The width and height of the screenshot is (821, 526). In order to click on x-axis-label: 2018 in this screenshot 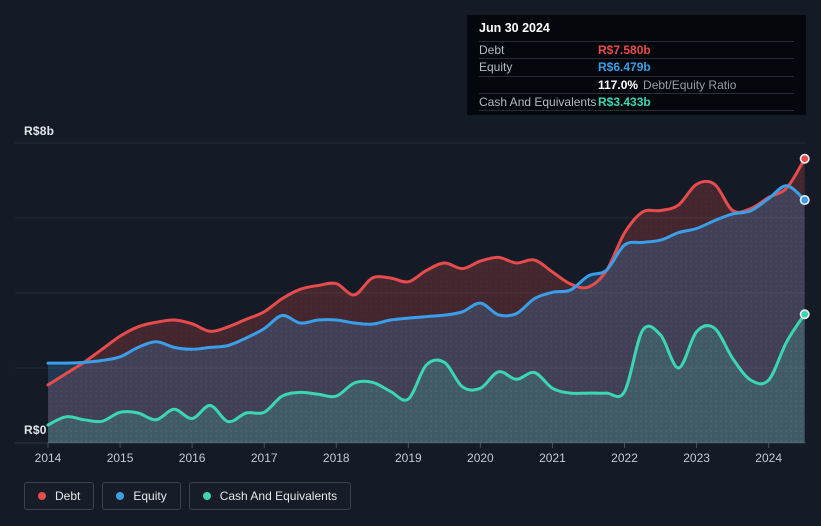, I will do `click(336, 458)`.